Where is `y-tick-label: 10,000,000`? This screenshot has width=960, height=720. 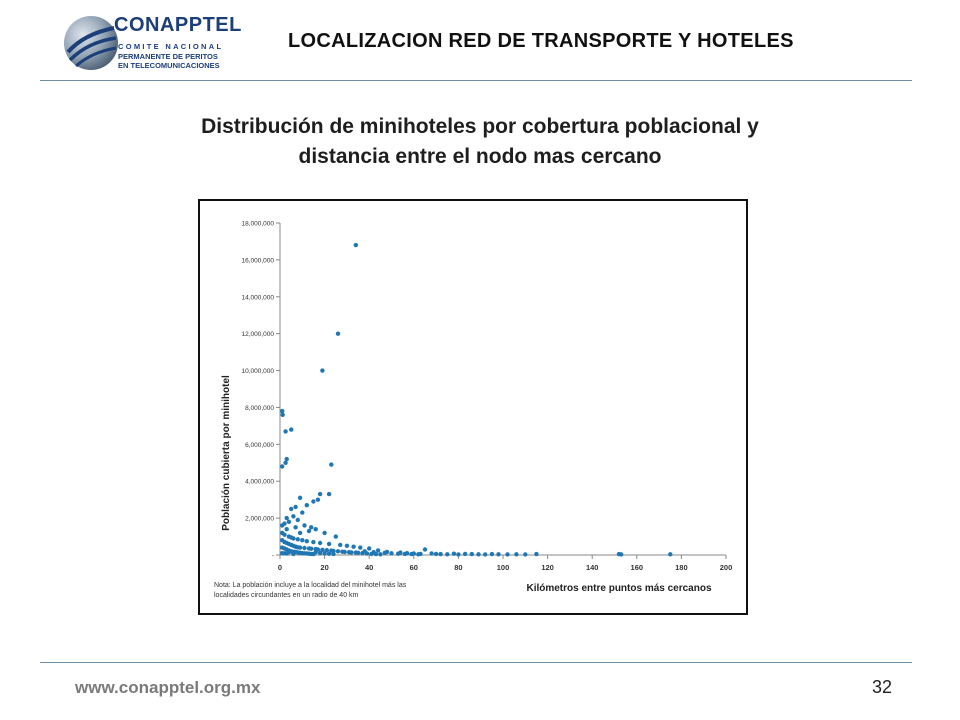 y-tick-label: 10,000,000 is located at coordinates (257, 371).